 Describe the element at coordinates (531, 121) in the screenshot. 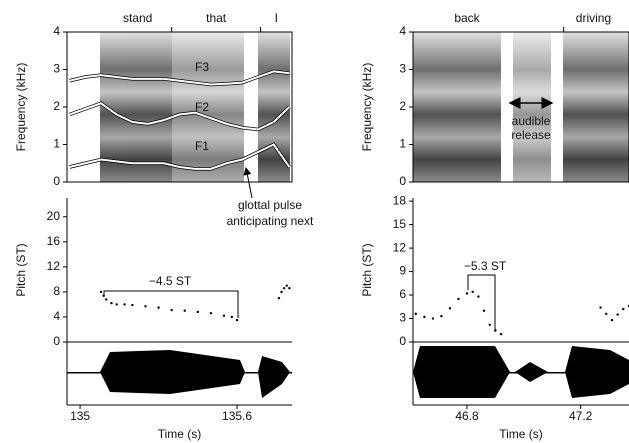

I see `annotation: audible` at that location.